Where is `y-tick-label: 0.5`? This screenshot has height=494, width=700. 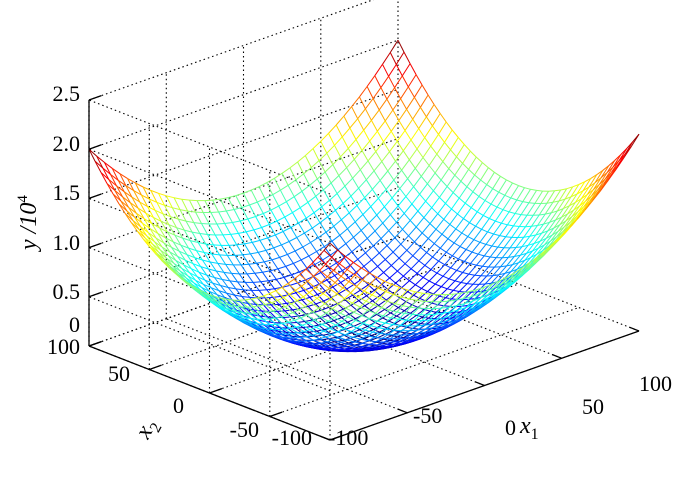 y-tick-label: 0.5 is located at coordinates (67, 291).